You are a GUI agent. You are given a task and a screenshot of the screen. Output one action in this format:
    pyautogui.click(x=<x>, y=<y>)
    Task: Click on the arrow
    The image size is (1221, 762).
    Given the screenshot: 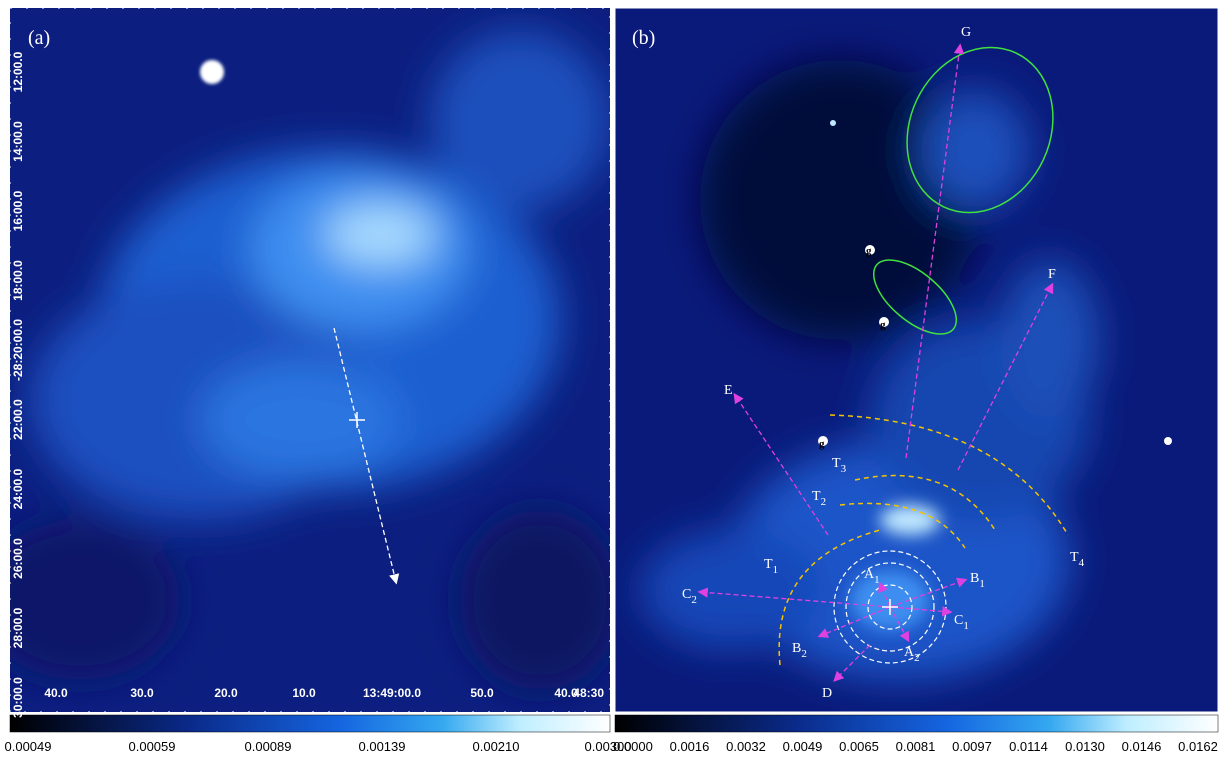 What is the action you would take?
    pyautogui.click(x=366, y=456)
    